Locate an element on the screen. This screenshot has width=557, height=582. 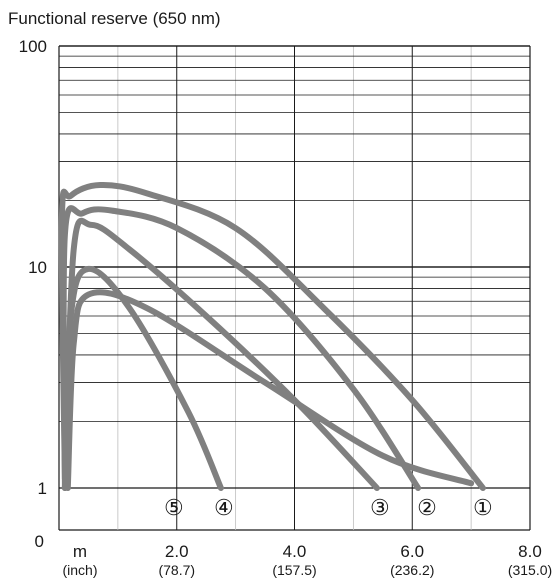
x-tick-sublabel: (236.2) is located at coordinates (412, 570).